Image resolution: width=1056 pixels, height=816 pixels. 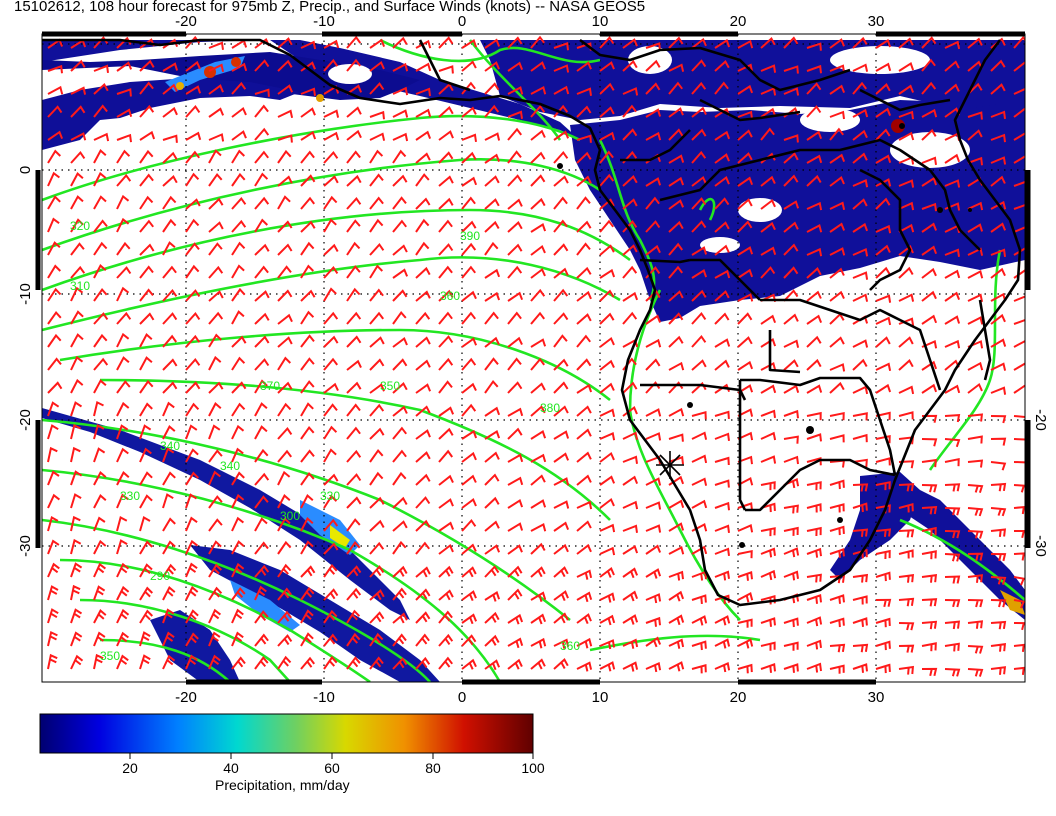 I want to click on lon-tick-top: 0, so click(x=462, y=21).